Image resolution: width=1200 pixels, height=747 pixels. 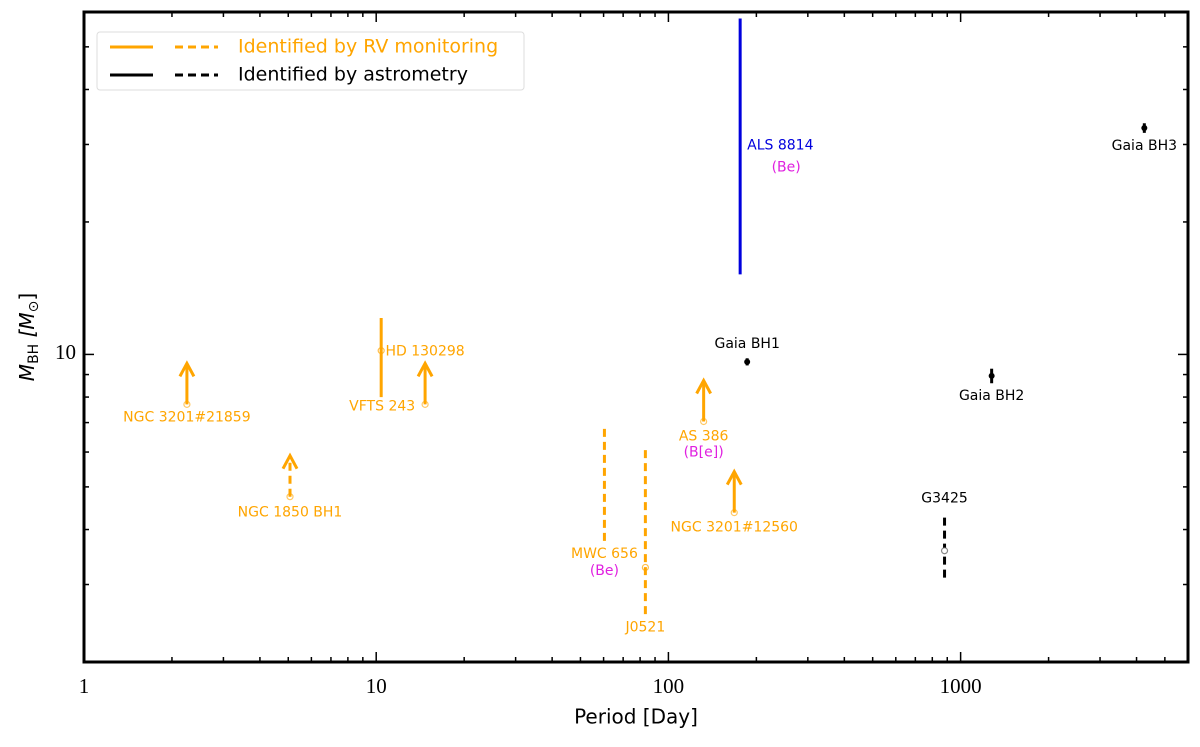 I want to click on x-tick-label: 1, so click(x=84, y=686).